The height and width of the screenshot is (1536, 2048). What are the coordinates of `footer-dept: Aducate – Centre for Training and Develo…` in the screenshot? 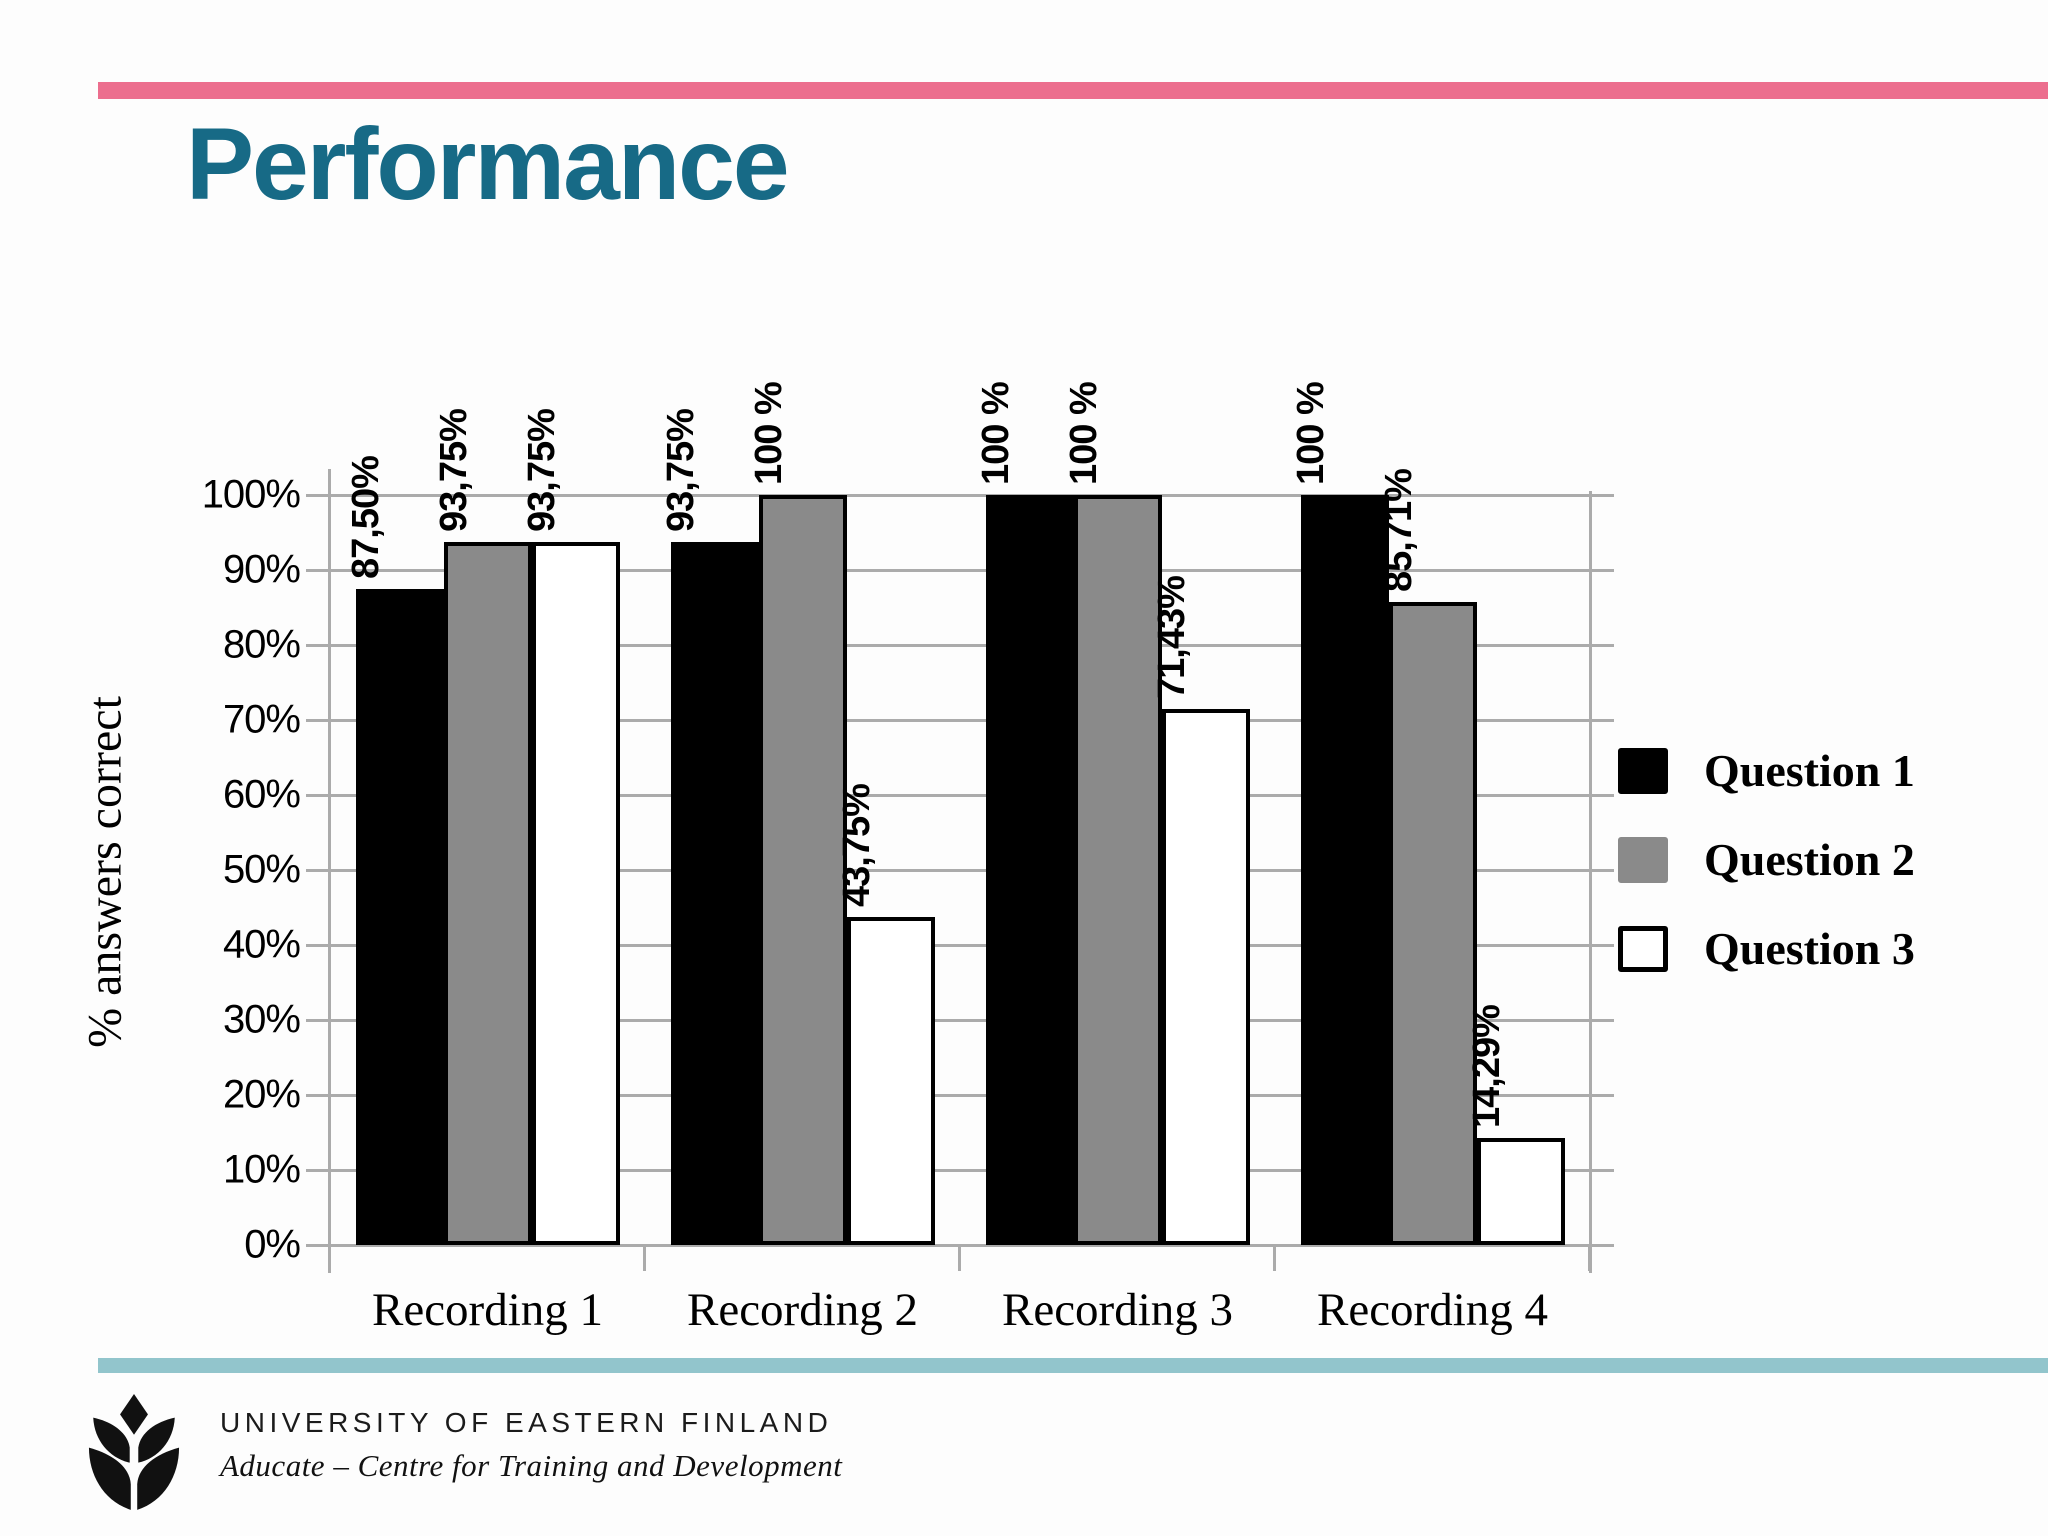 It's located at (531, 1465).